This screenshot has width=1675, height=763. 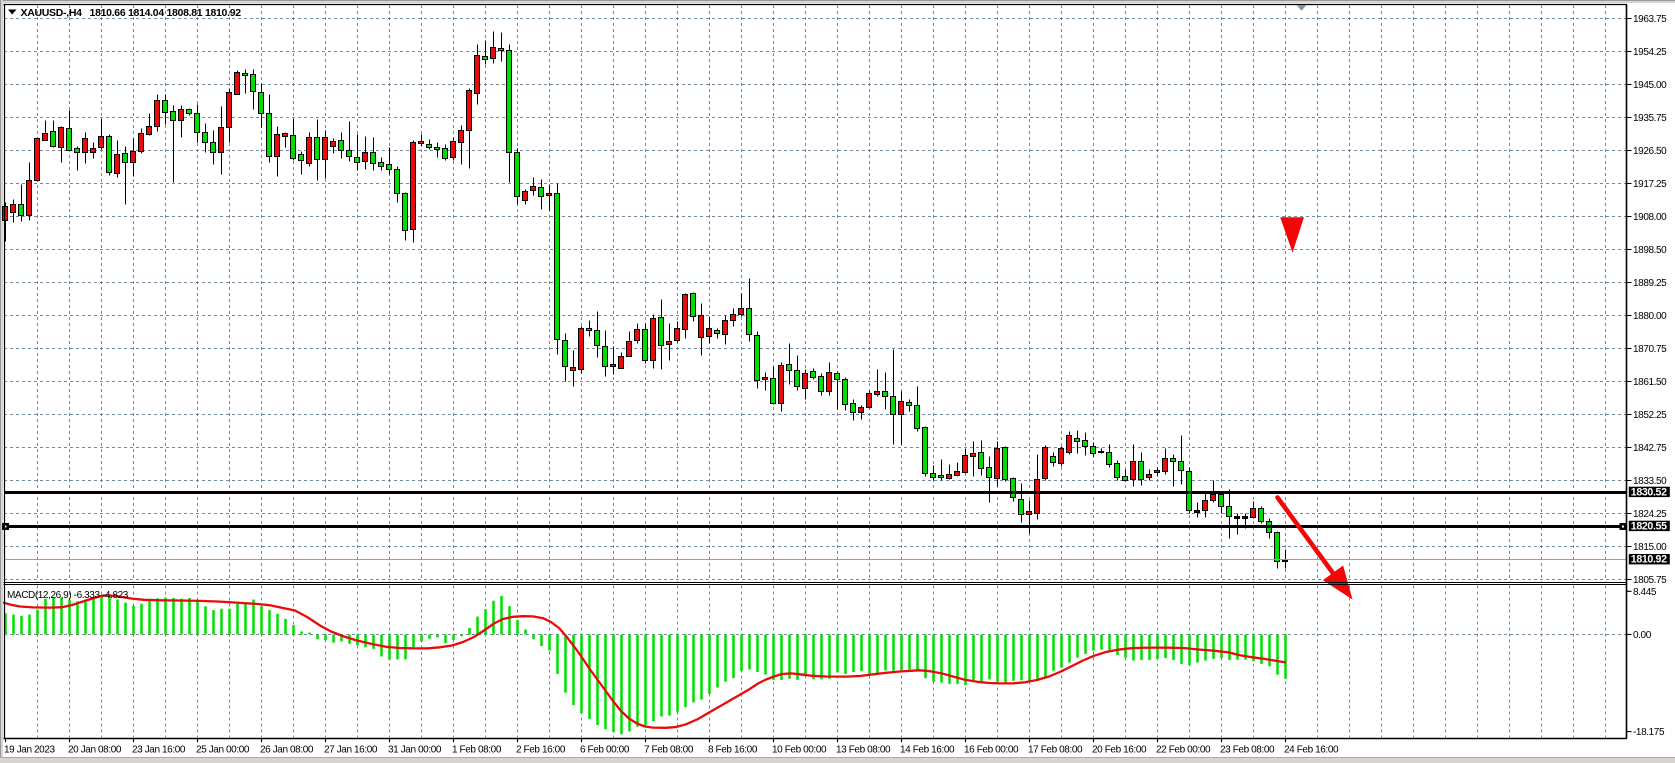 I want to click on svg-text: 1917.25, so click(x=1650, y=184).